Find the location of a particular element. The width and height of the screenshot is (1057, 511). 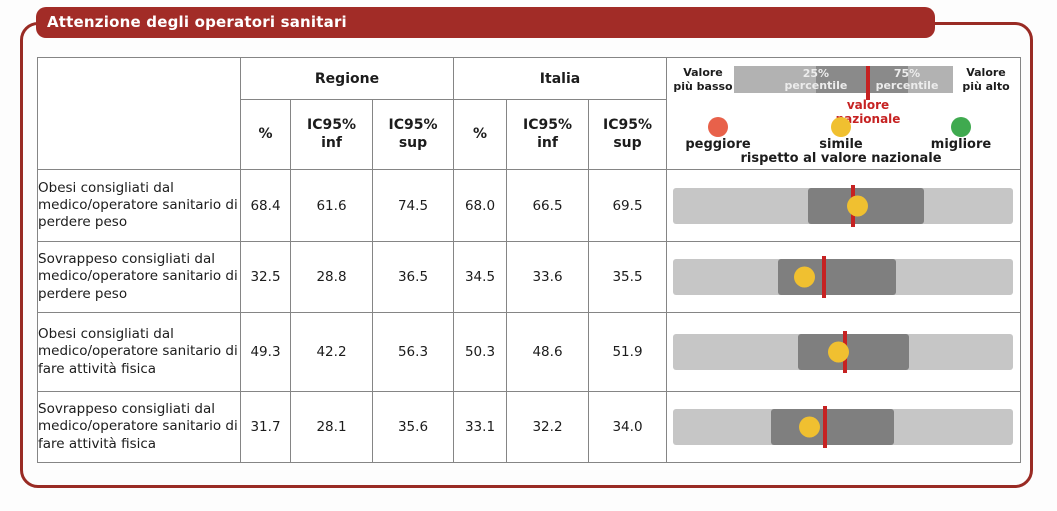

italia-inf-cell: 66.5 is located at coordinates (547, 205).